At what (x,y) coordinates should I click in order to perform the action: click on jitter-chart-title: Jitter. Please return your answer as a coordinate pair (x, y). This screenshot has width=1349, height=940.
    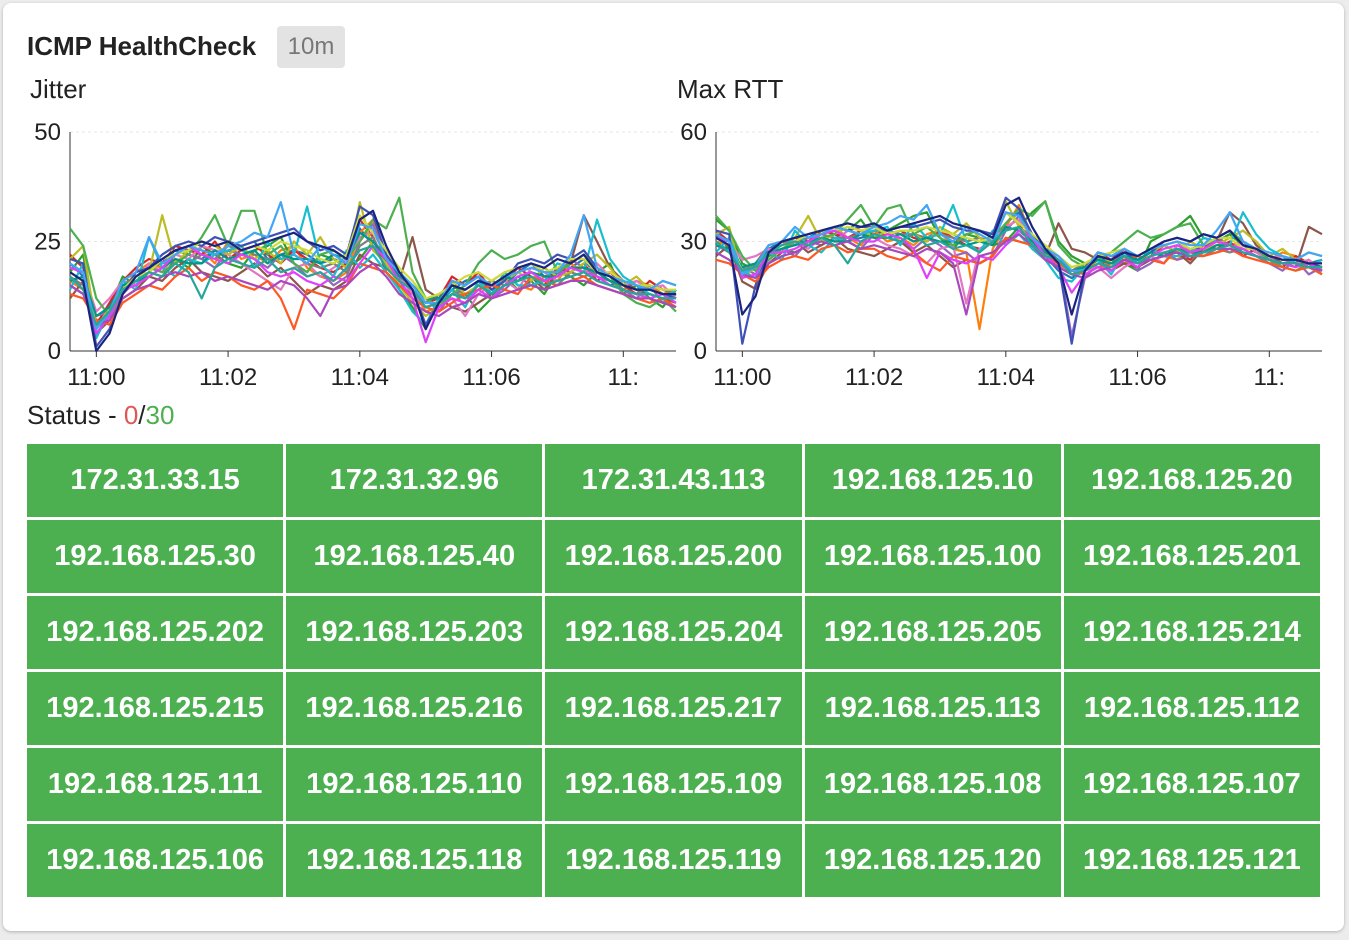
    Looking at the image, I should click on (58, 89).